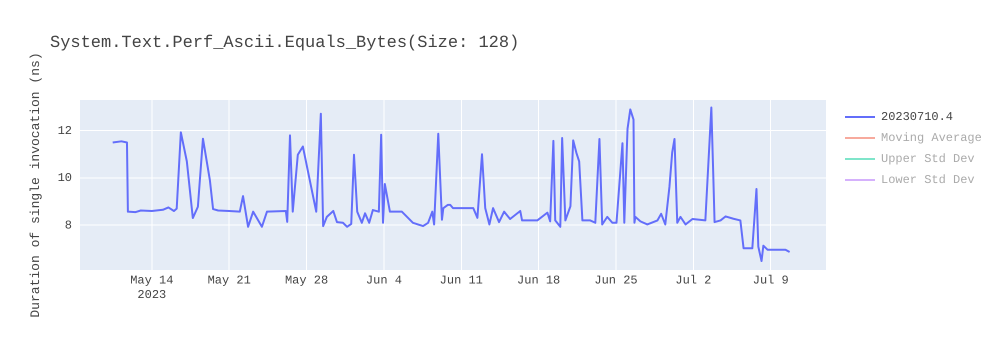 The image size is (1000, 350). Describe the element at coordinates (693, 280) in the screenshot. I see `x-tick-label: Jul 2` at that location.